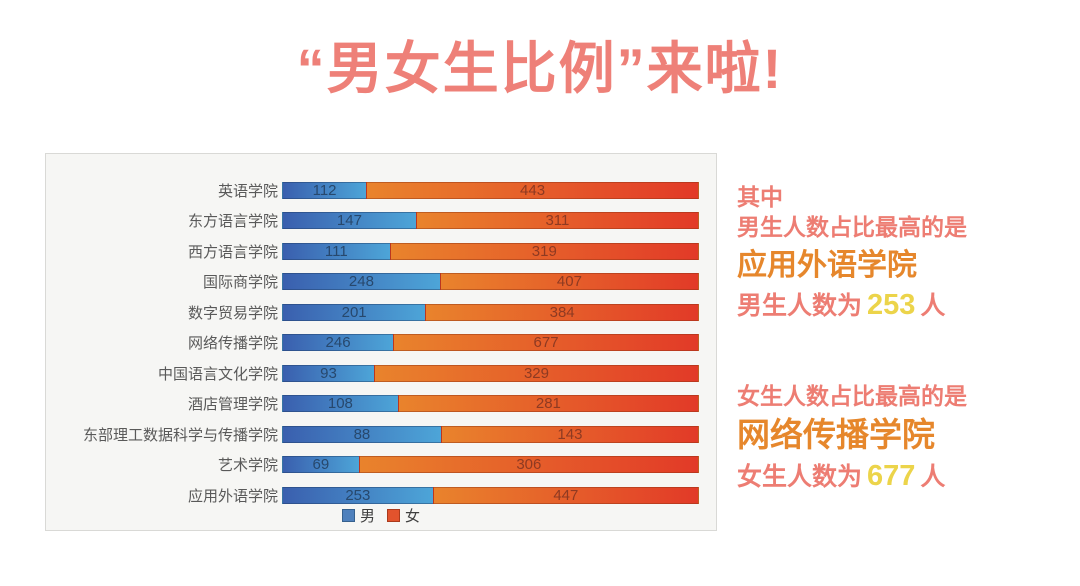  Describe the element at coordinates (232, 222) in the screenshot. I see `category-label: 东方语言学院` at that location.